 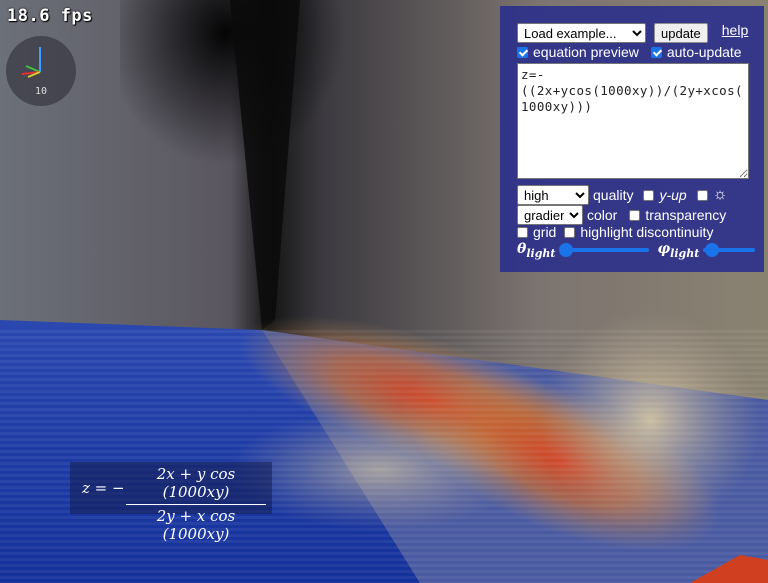 What do you see at coordinates (31, 62) in the screenshot?
I see `axes-icon` at bounding box center [31, 62].